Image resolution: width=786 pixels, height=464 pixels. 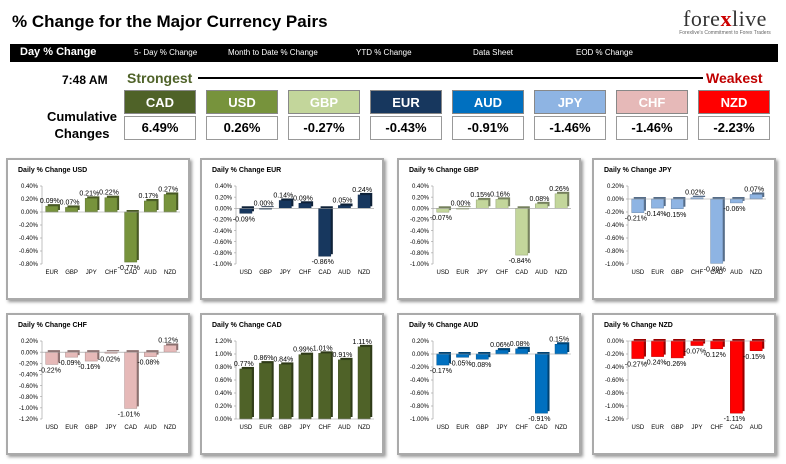 What do you see at coordinates (559, 189) in the screenshot?
I see `data-label: 0.26%` at bounding box center [559, 189].